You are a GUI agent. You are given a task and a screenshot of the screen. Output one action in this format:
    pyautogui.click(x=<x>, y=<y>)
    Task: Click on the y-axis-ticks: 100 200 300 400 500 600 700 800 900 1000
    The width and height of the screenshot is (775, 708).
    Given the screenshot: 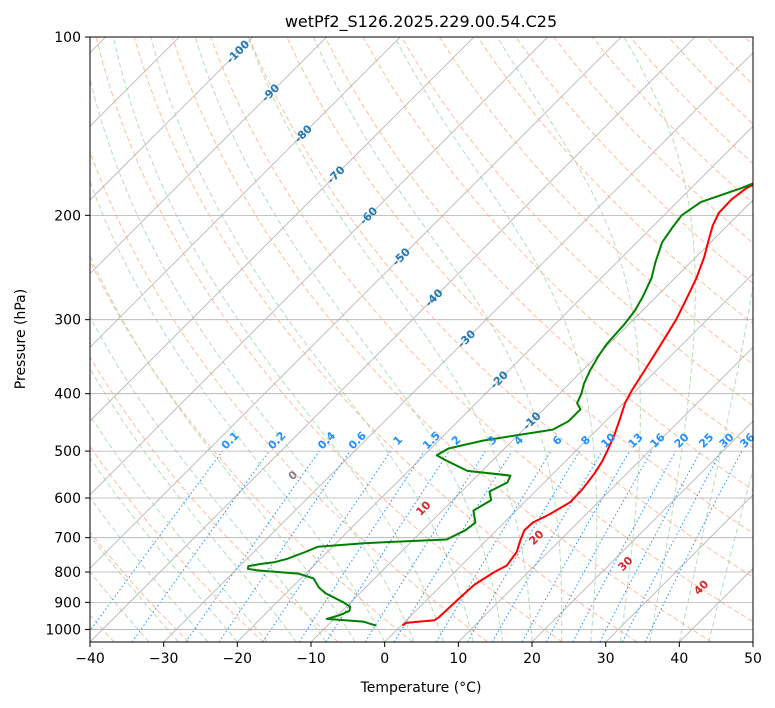 What is the action you would take?
    pyautogui.click(x=67, y=334)
    